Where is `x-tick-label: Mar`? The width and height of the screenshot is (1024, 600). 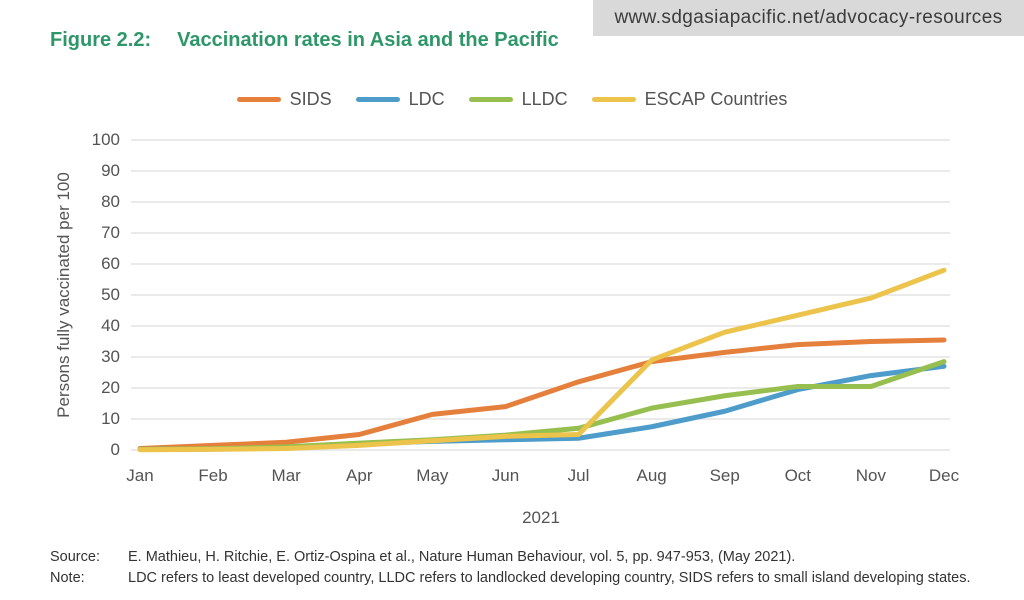
x-tick-label: Mar is located at coordinates (286, 475).